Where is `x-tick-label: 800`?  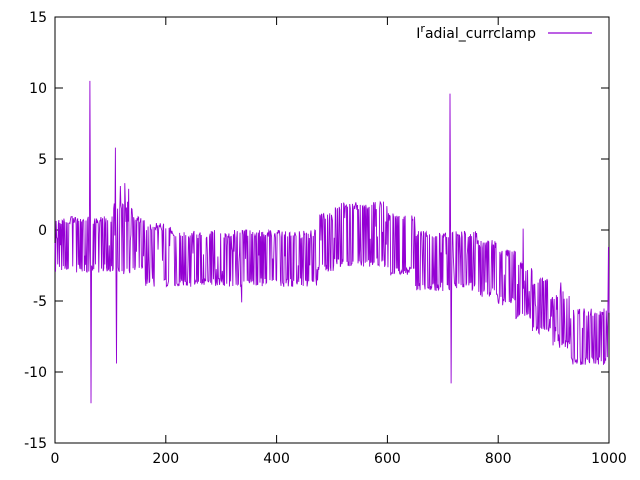 x-tick-label: 800 is located at coordinates (498, 459).